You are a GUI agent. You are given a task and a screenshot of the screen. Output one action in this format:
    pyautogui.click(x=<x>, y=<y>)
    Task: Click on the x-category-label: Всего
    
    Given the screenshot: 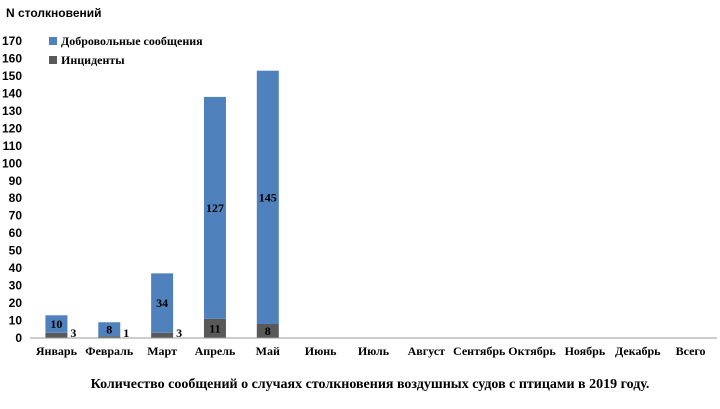 What is the action you would take?
    pyautogui.click(x=691, y=351)
    